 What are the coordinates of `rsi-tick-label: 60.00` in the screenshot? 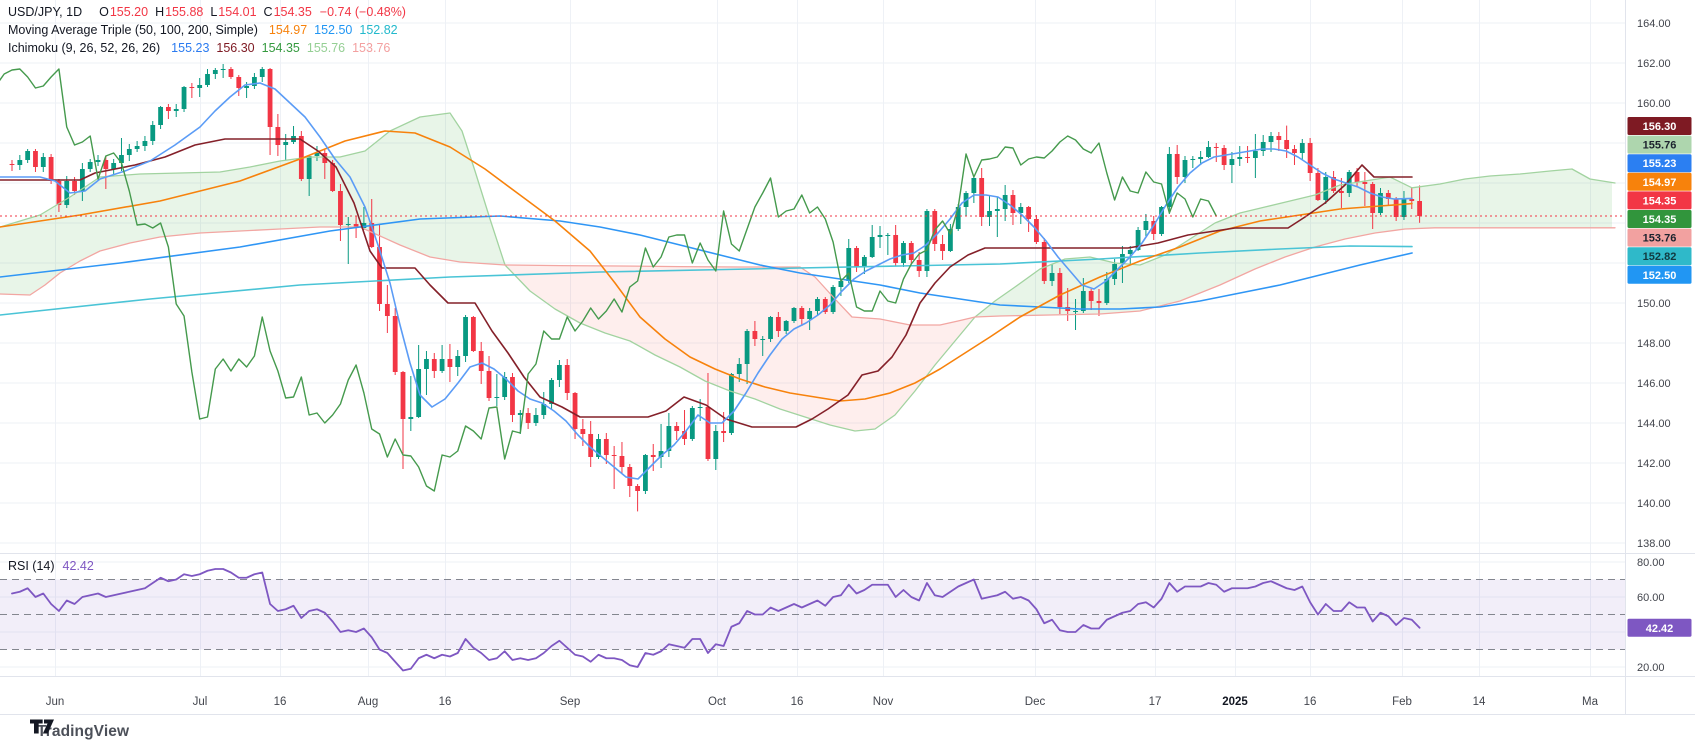 It's located at (1651, 598).